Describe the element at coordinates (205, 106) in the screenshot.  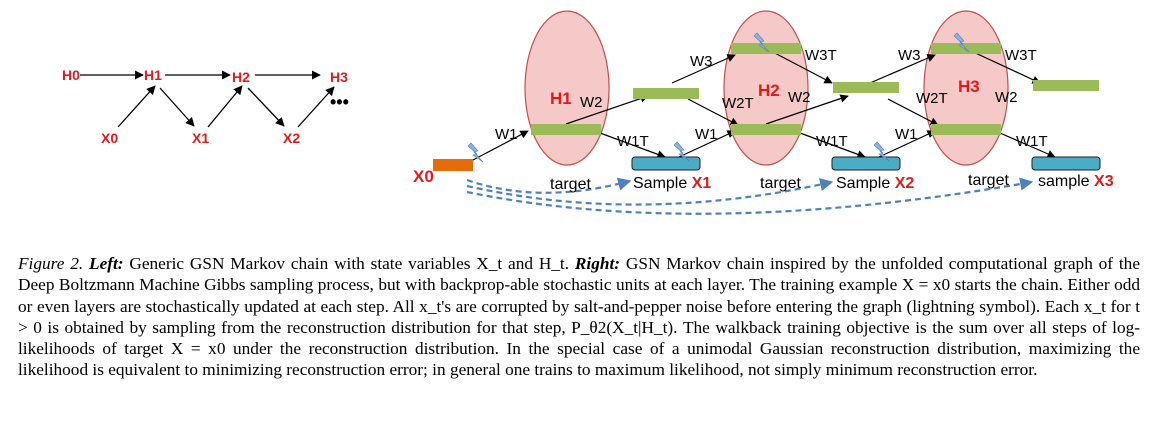
I see `left-markov-chain: H0 H1 H2 H3 X0 X1 X2 •••` at that location.